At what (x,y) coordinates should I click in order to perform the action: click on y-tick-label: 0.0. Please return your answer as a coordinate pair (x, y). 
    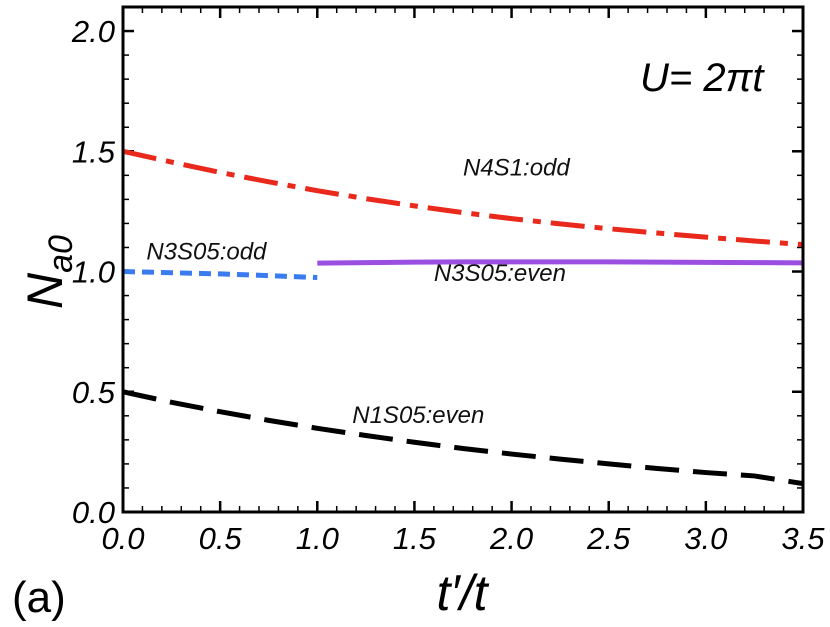
    Looking at the image, I should click on (93, 512).